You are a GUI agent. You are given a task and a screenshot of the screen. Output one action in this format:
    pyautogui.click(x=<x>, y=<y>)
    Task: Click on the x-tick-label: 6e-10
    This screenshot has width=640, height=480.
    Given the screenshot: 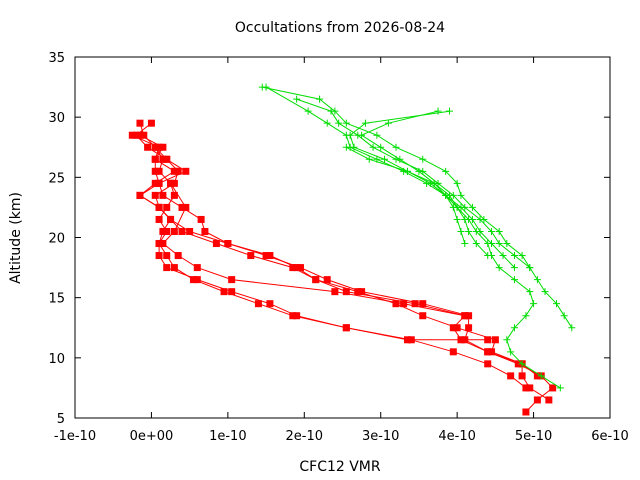 What is the action you would take?
    pyautogui.click(x=610, y=436)
    